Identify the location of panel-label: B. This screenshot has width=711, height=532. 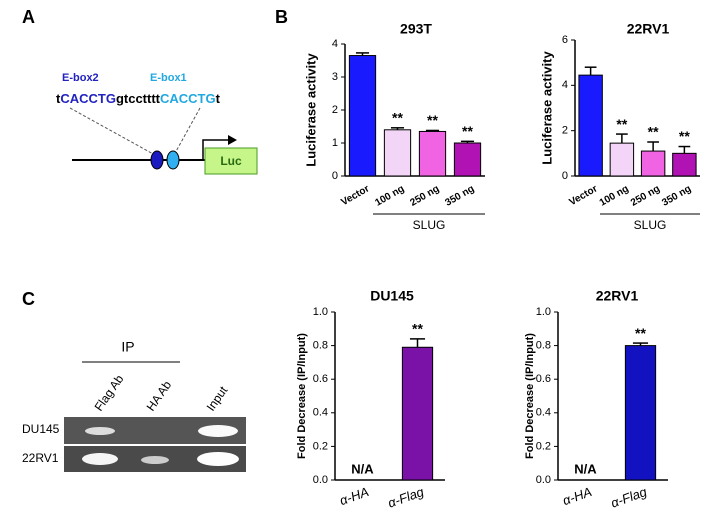
(281, 17).